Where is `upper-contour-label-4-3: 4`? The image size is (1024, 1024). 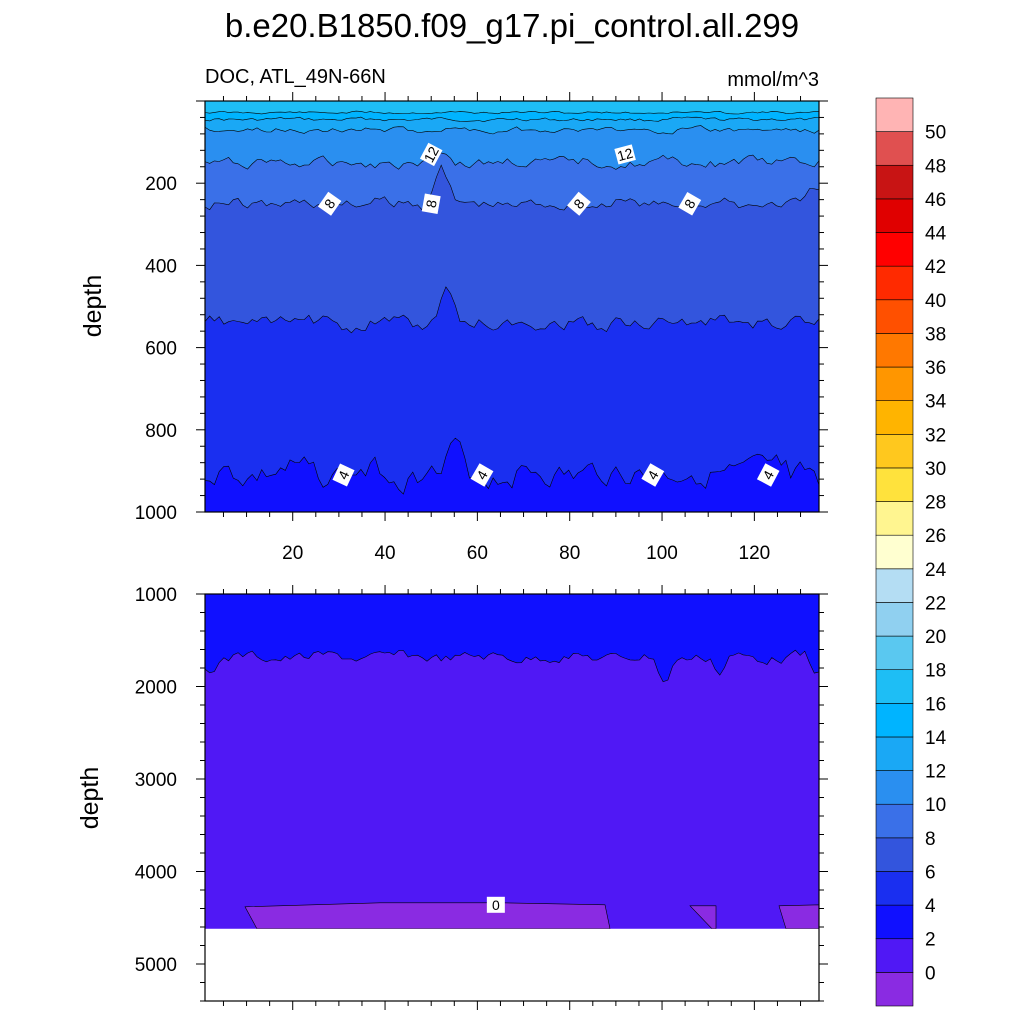
upper-contour-label-4-3: 4 is located at coordinates (768, 475).